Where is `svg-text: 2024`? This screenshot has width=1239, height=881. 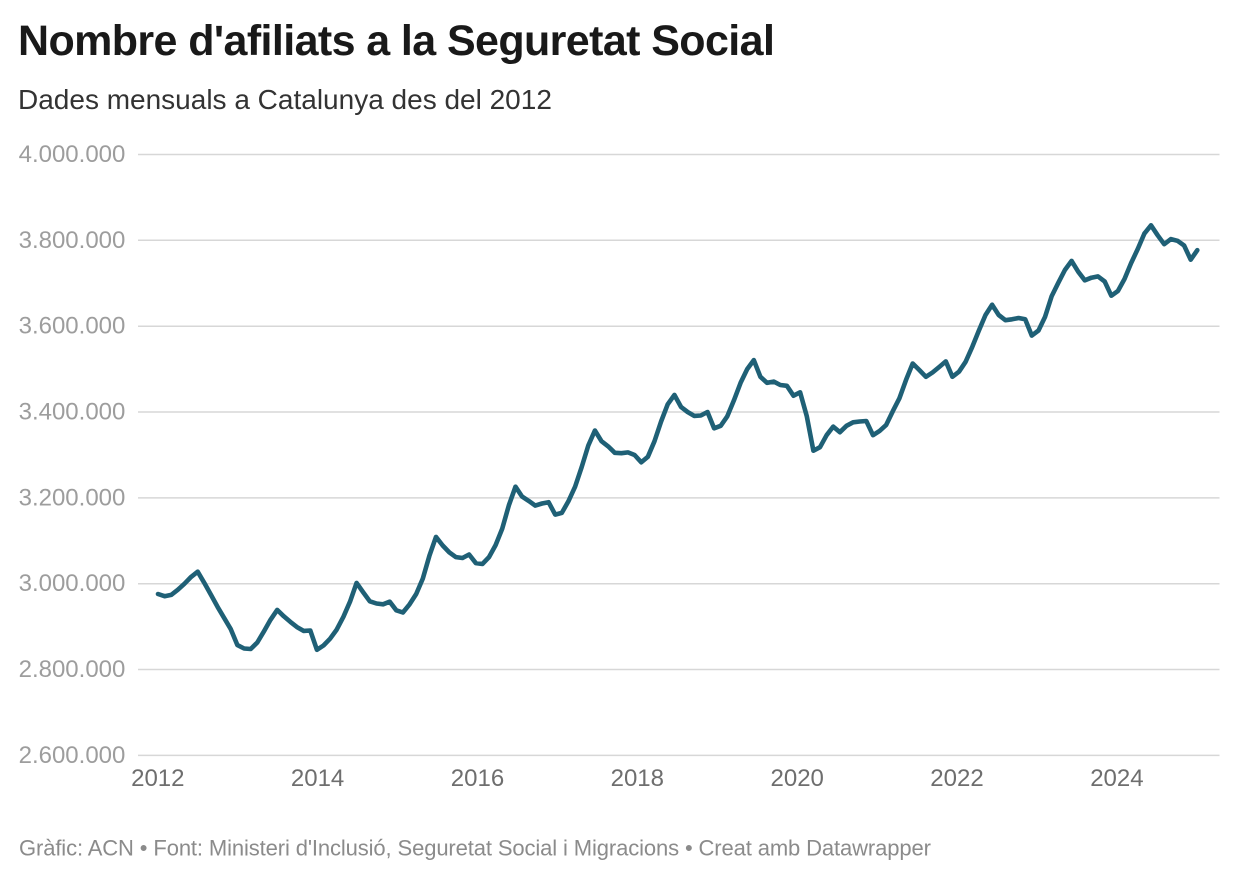 svg-text: 2024 is located at coordinates (1116, 778).